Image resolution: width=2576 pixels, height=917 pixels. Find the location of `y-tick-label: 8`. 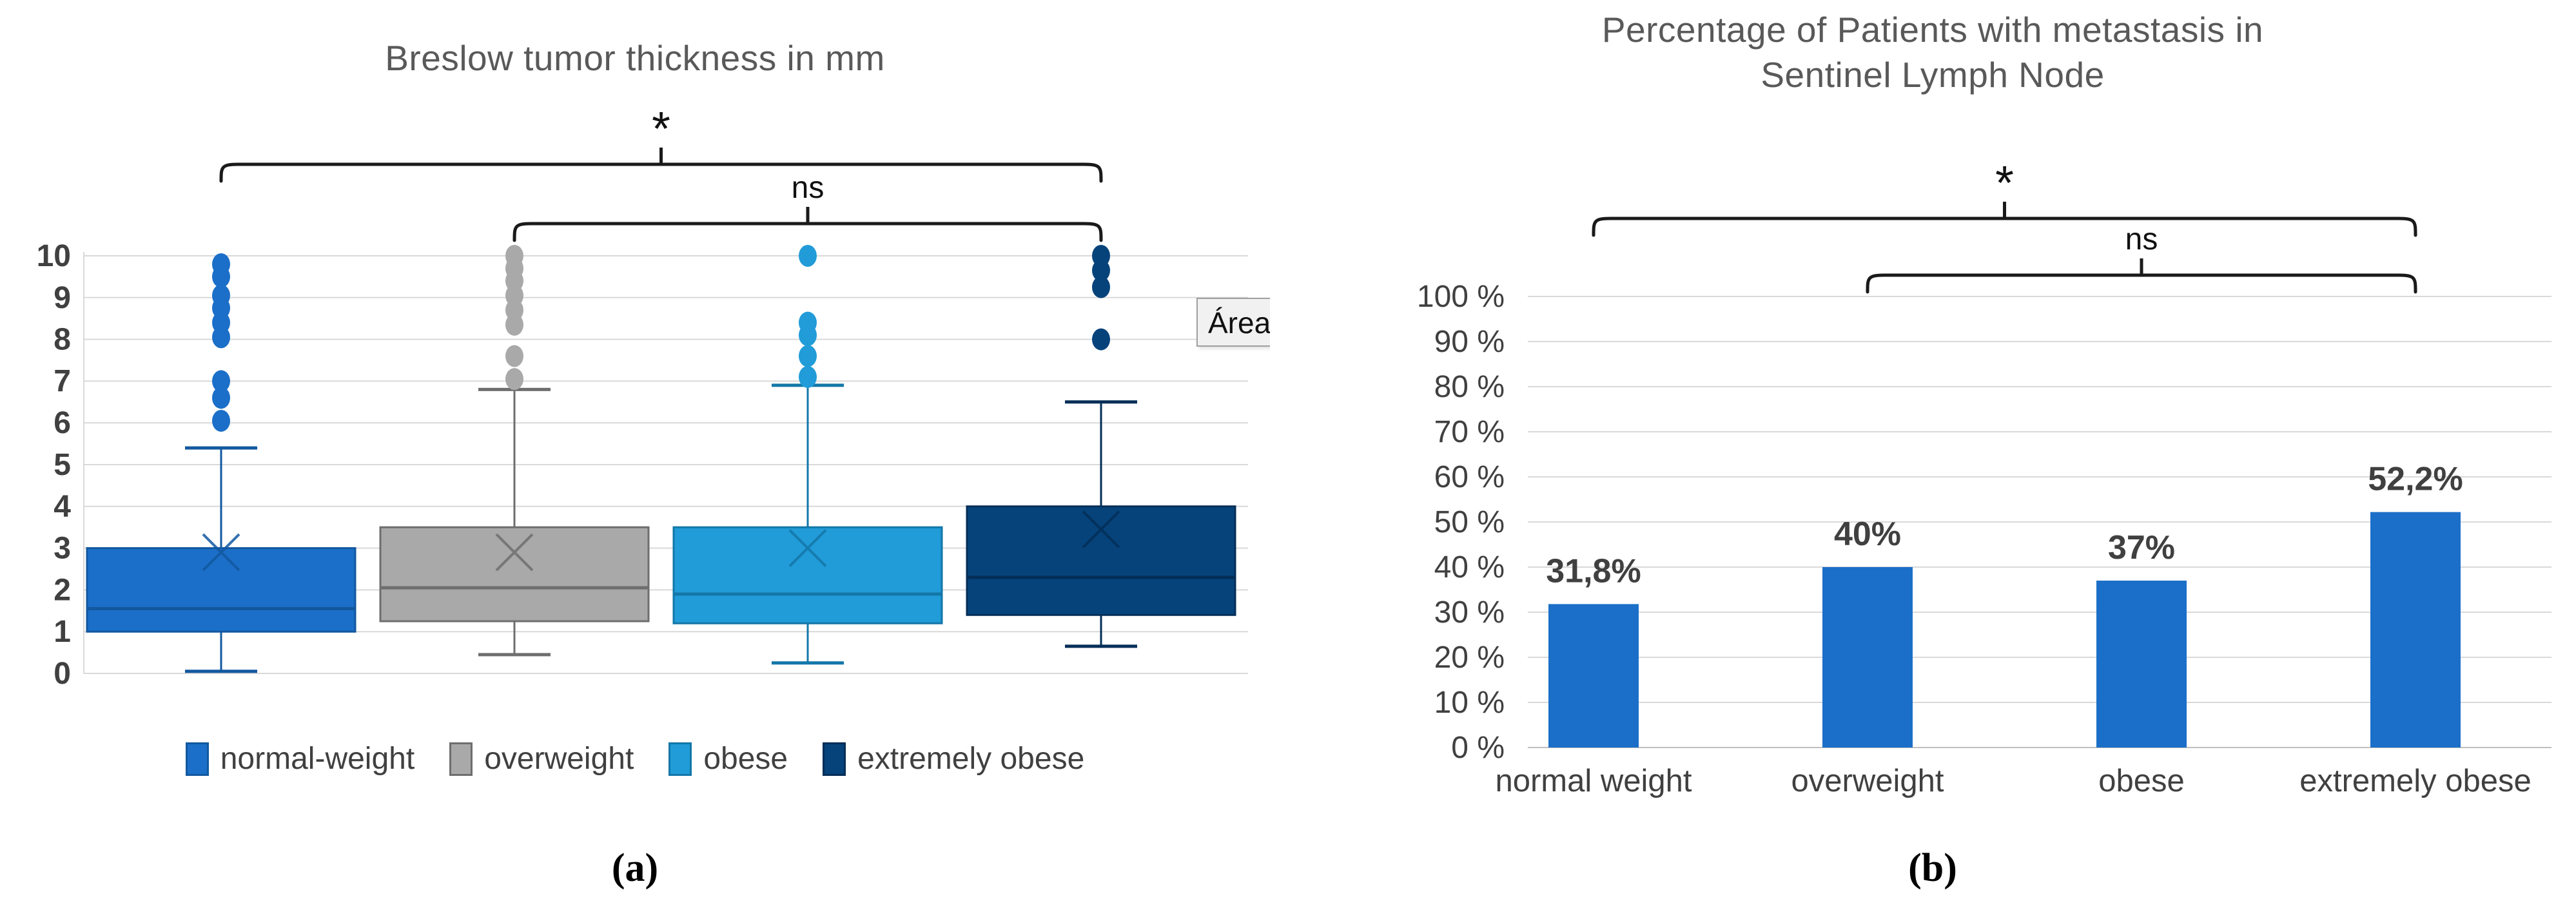

y-tick-label: 8 is located at coordinates (62, 340).